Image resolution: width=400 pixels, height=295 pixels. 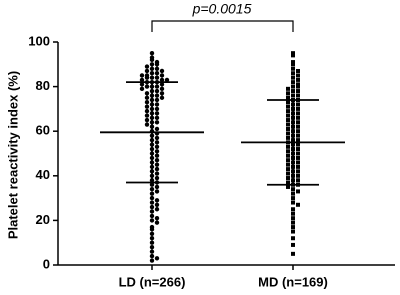 What do you see at coordinates (43, 85) in the screenshot?
I see `y-tick-label: 80` at bounding box center [43, 85].